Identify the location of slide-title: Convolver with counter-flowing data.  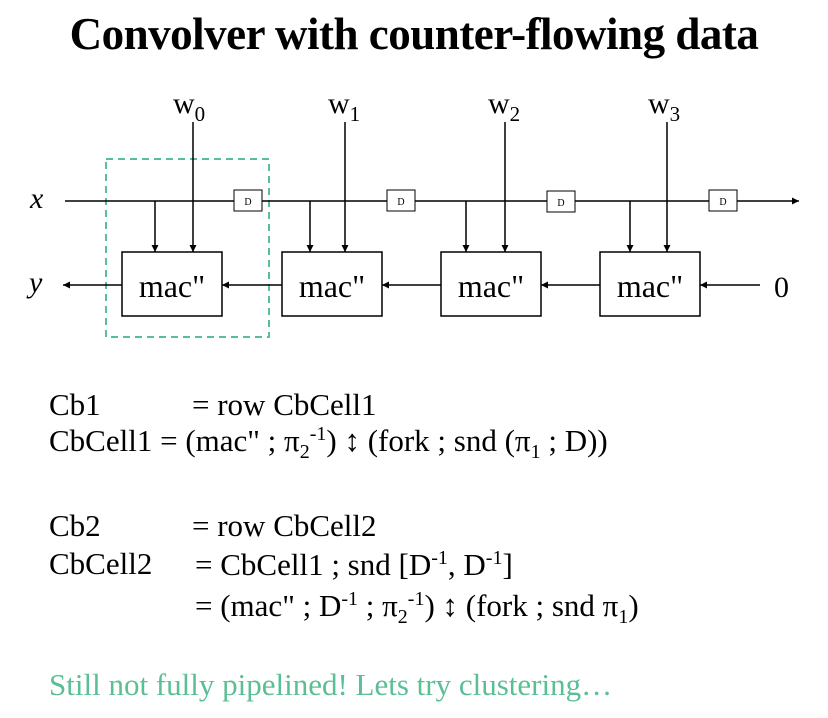
(414, 34).